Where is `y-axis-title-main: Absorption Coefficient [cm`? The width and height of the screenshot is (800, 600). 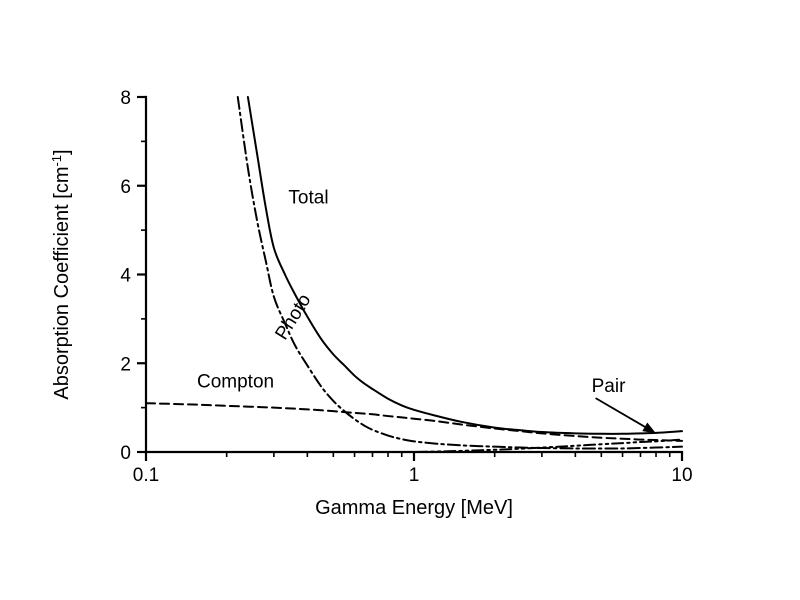 y-axis-title-main: Absorption Coefficient [cm is located at coordinates (62, 283).